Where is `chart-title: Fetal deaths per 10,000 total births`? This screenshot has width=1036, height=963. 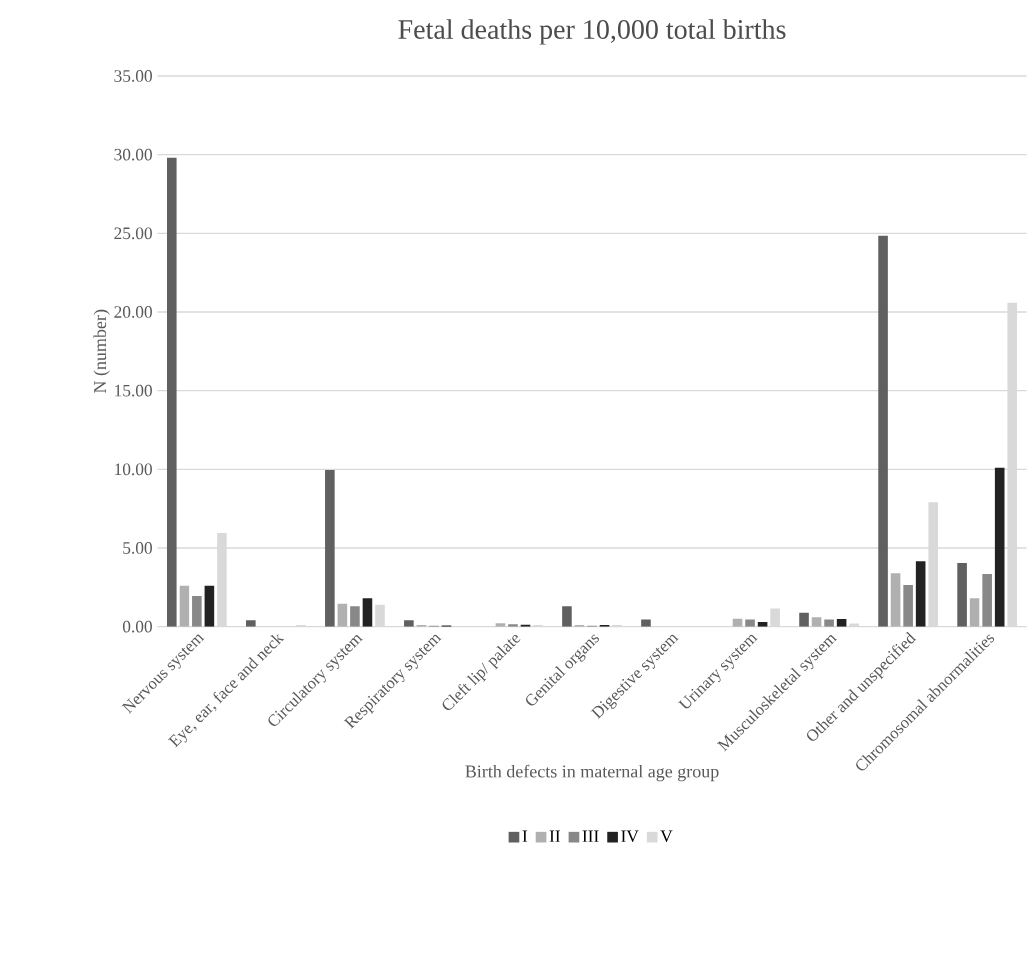
chart-title: Fetal deaths per 10,000 total births is located at coordinates (592, 32).